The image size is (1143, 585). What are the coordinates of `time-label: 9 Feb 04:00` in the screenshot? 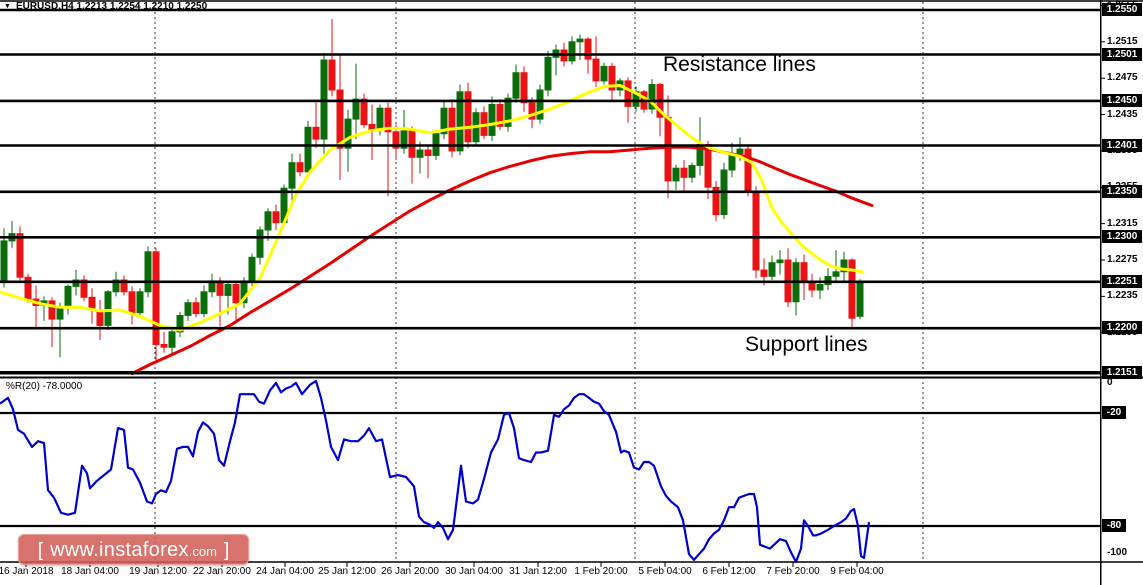 It's located at (857, 571).